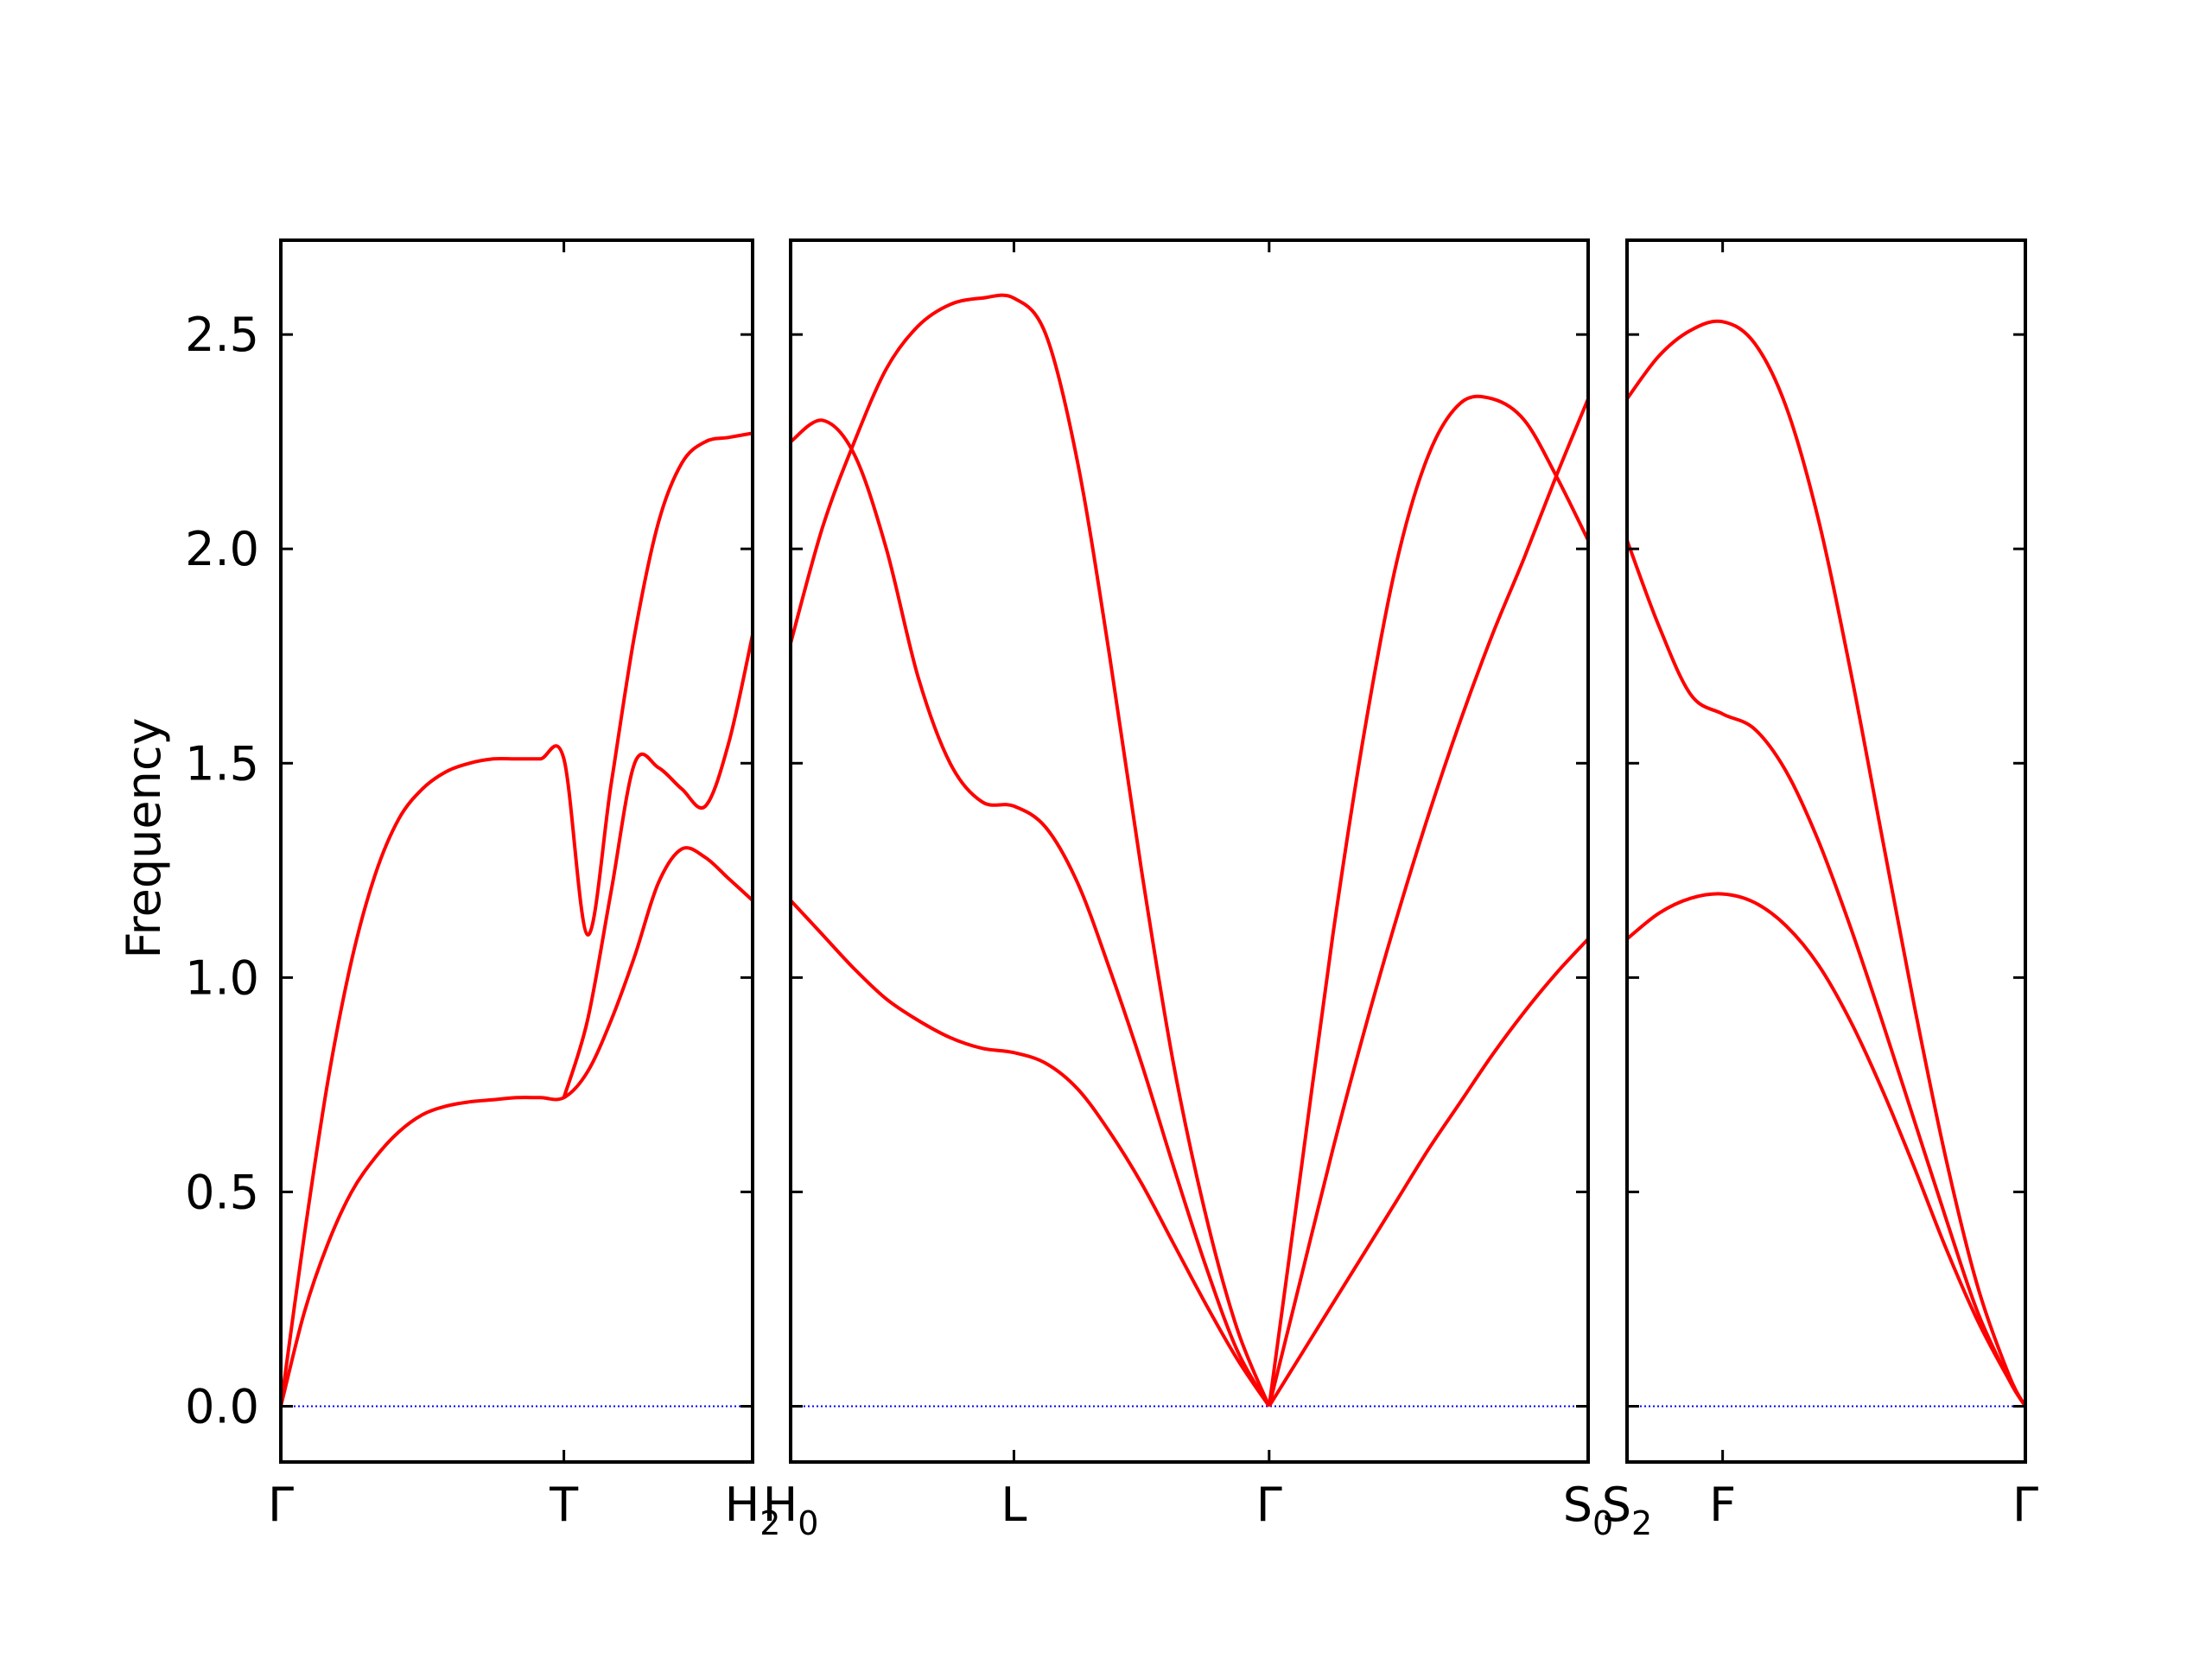  Describe the element at coordinates (1014, 1505) in the screenshot. I see `x-tick-label: L` at that location.